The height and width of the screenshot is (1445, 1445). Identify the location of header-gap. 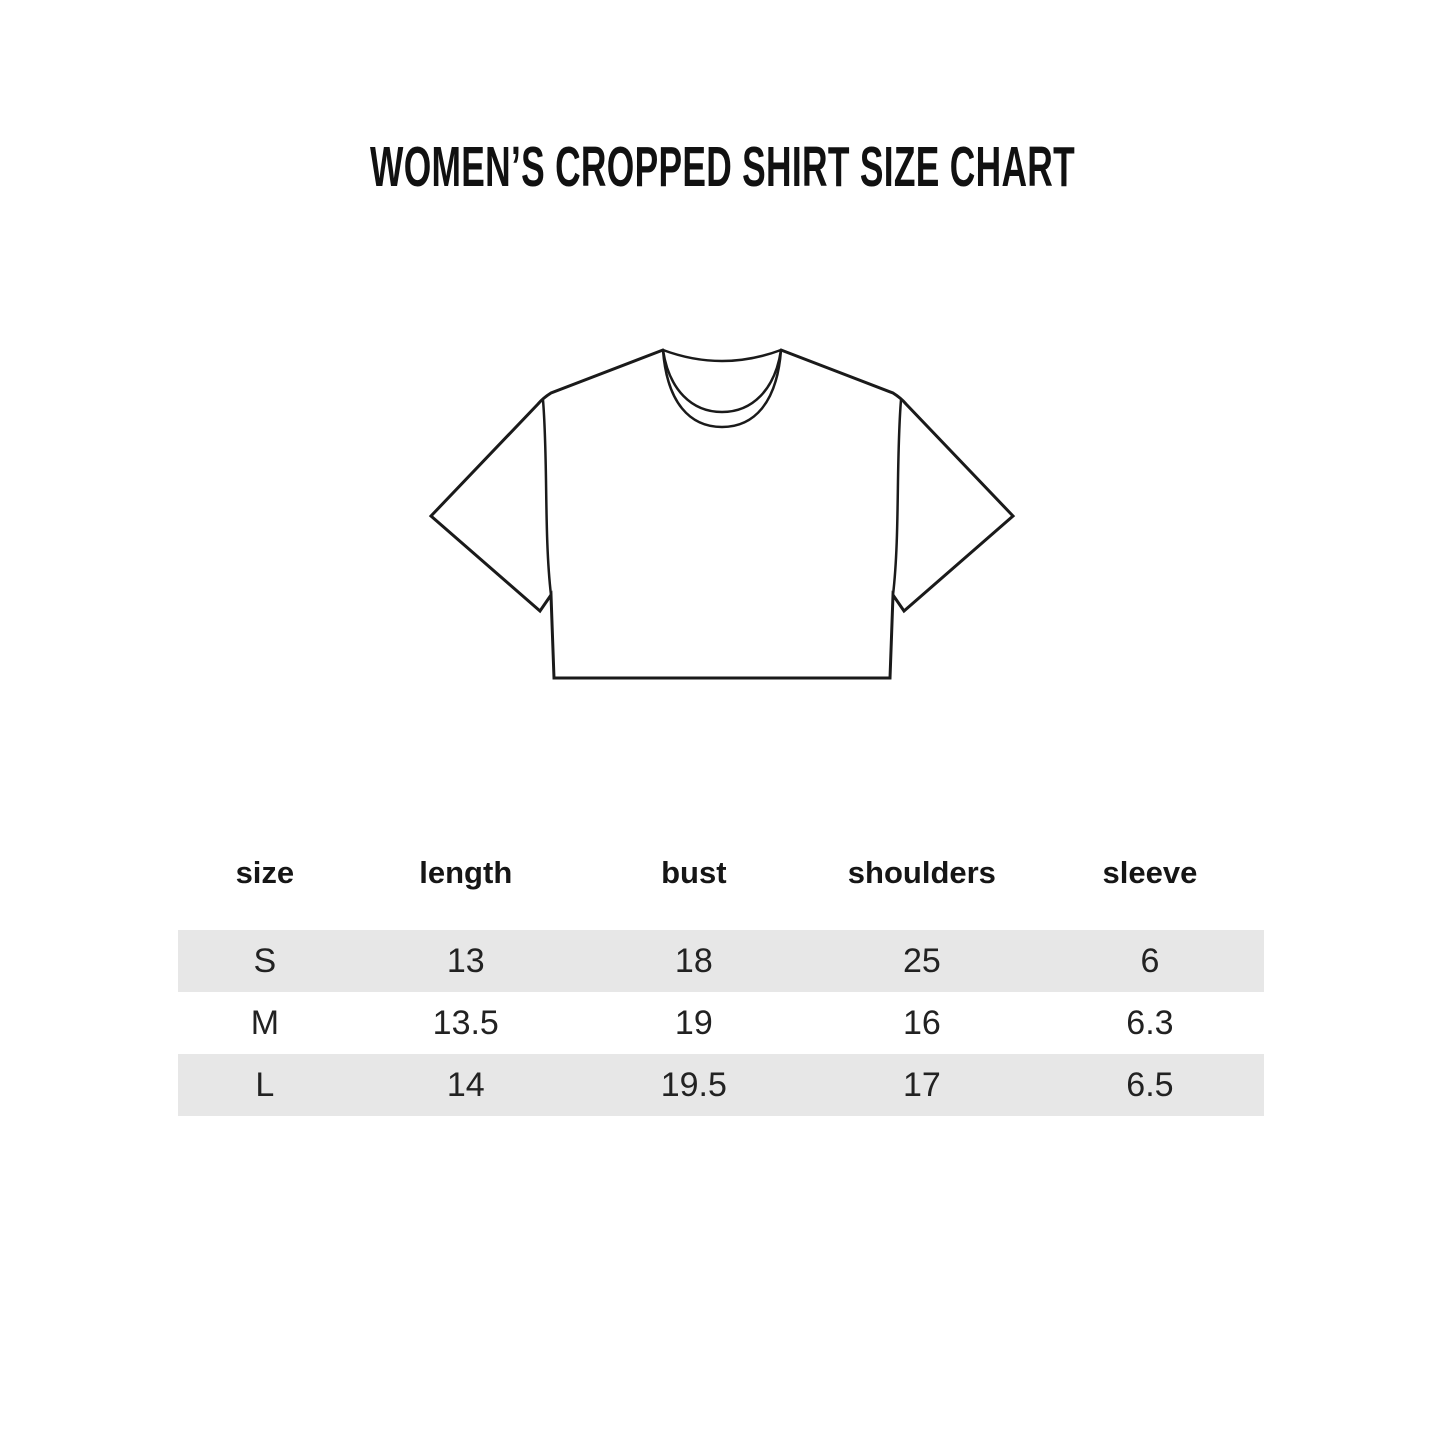
(721, 917).